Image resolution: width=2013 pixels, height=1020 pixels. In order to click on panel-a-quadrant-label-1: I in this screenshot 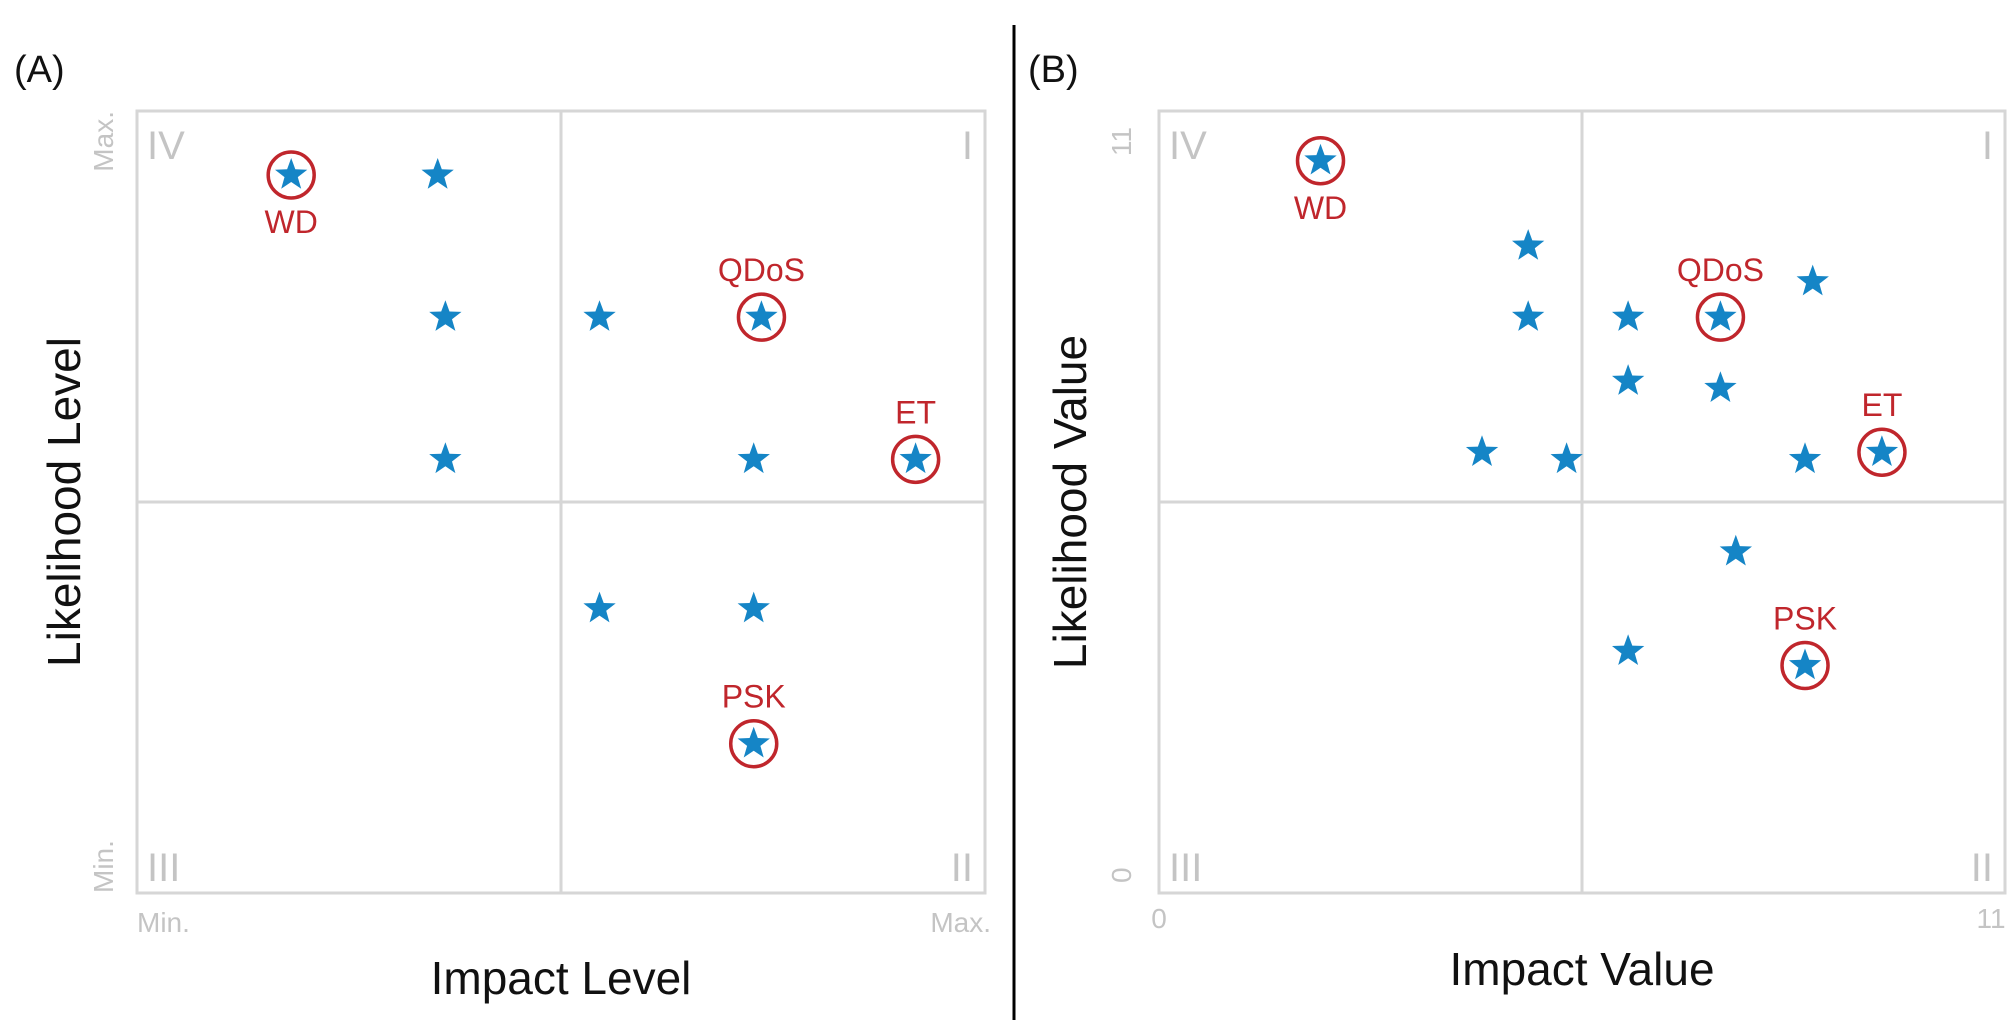, I will do `click(967, 146)`.